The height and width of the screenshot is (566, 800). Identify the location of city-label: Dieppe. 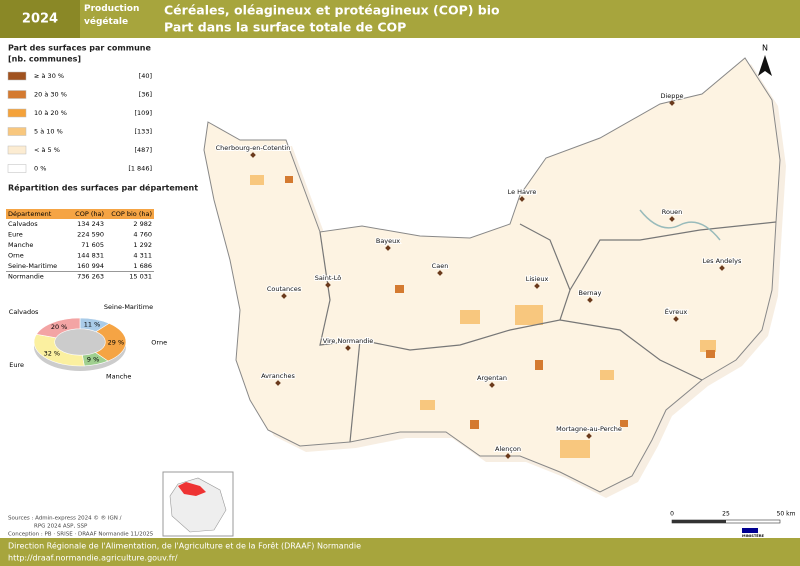
(671, 96).